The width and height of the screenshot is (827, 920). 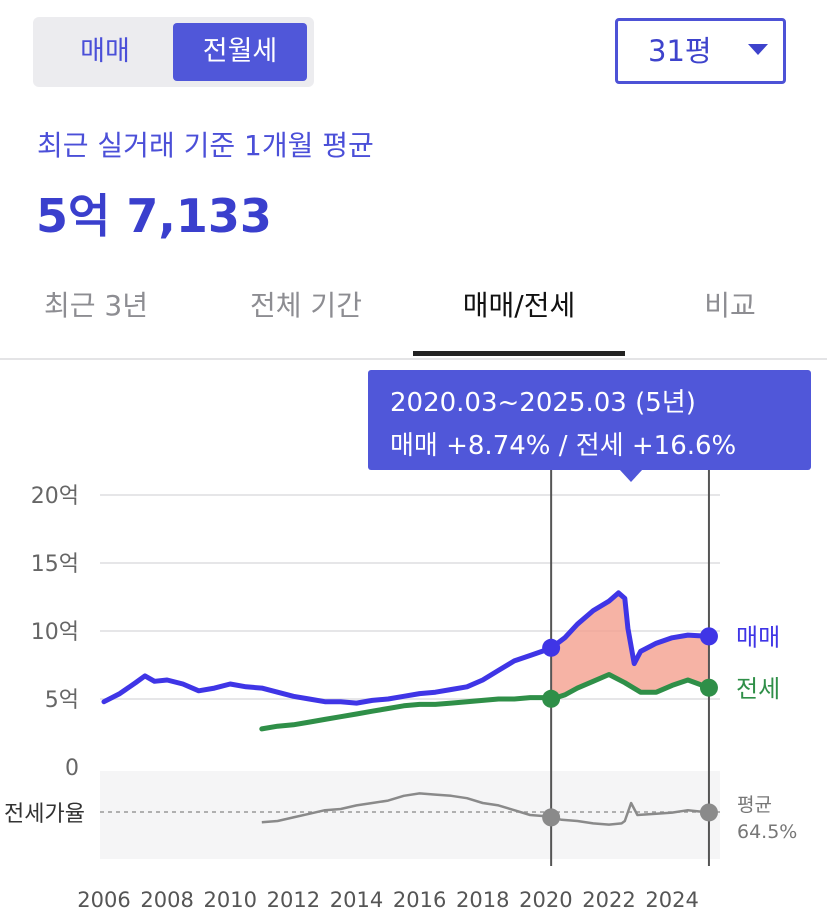 What do you see at coordinates (62, 700) in the screenshot?
I see `y-tick-label: 5억` at bounding box center [62, 700].